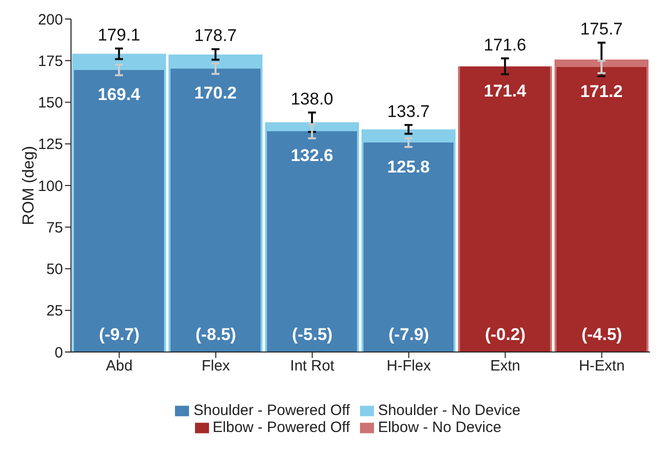 The image size is (663, 472). I want to click on annotation: (-5.5), so click(312, 334).